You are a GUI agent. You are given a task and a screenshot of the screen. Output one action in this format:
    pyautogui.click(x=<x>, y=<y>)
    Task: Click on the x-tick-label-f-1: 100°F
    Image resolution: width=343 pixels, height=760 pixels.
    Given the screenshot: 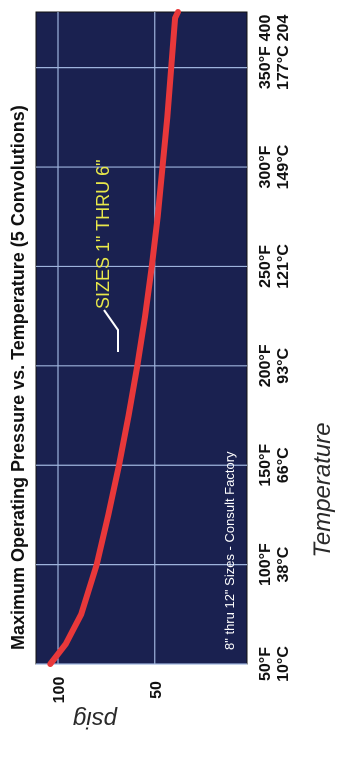 What is the action you would take?
    pyautogui.click(x=265, y=564)
    